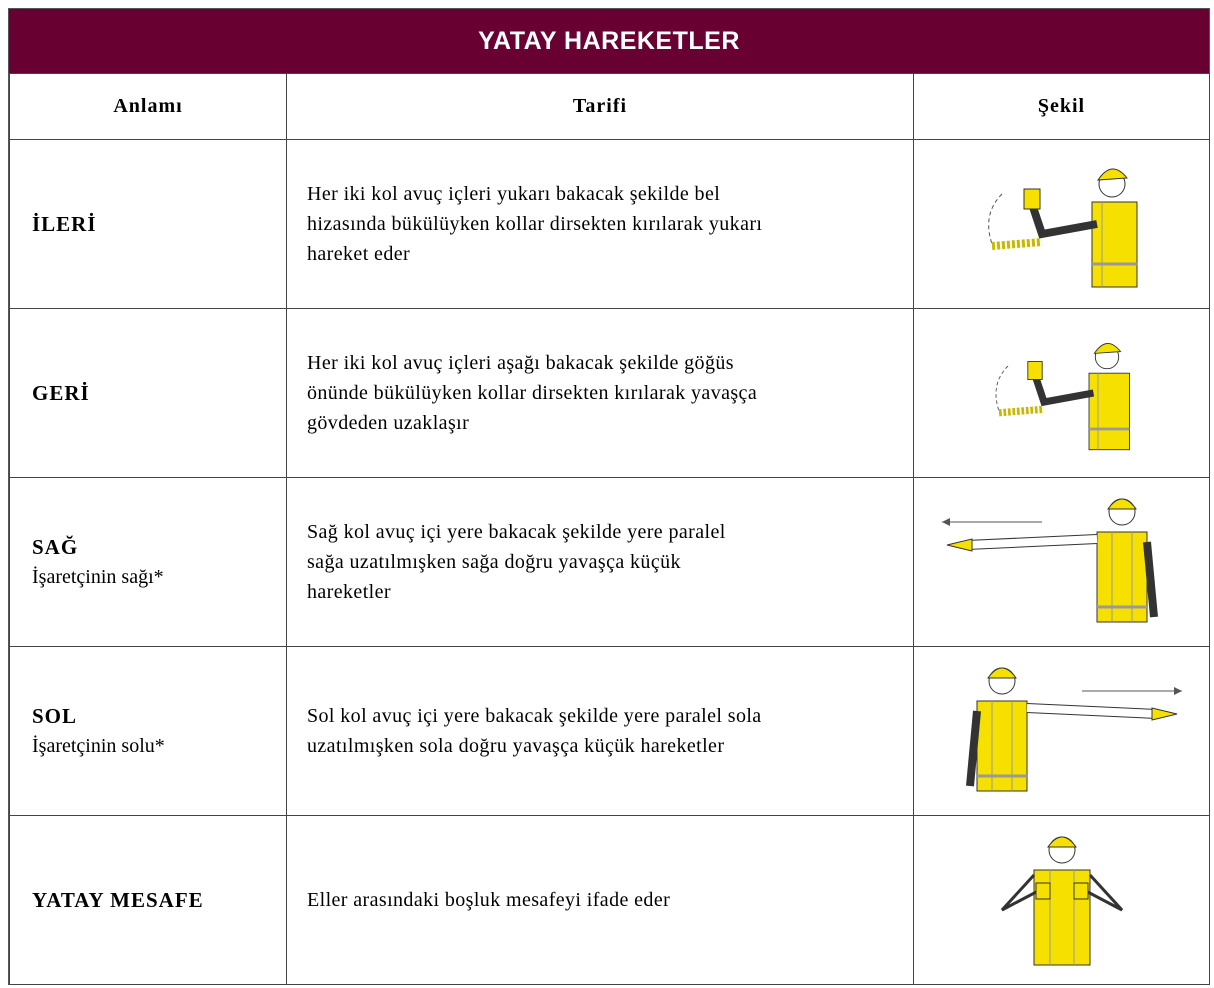 This screenshot has height=988, width=1214. Describe the element at coordinates (148, 731) in the screenshot. I see `meaning-cell: SOL İşaretçinin solu*` at that location.